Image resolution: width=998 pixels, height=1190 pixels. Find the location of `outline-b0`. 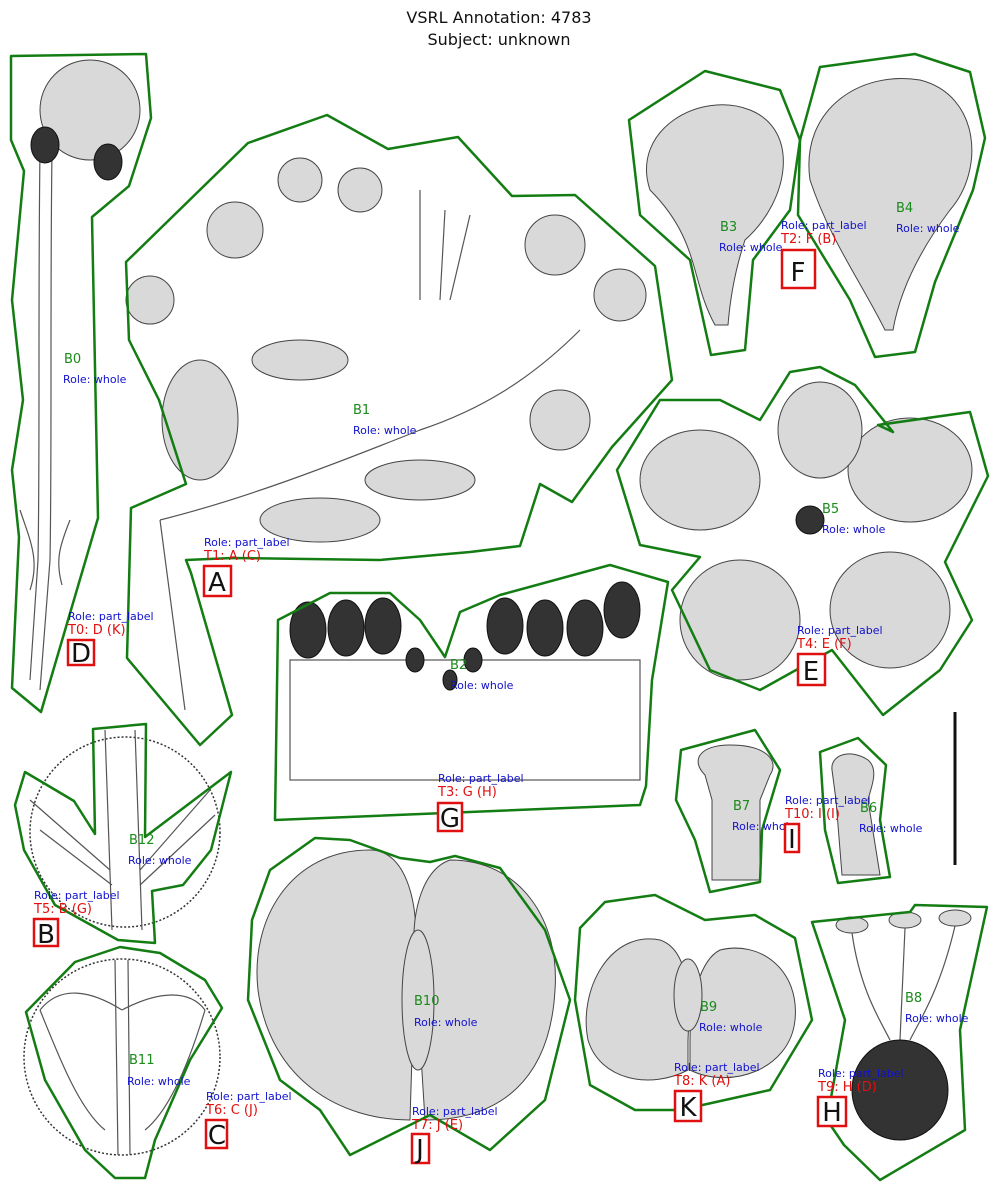

outline-b0 is located at coordinates (81, 383).